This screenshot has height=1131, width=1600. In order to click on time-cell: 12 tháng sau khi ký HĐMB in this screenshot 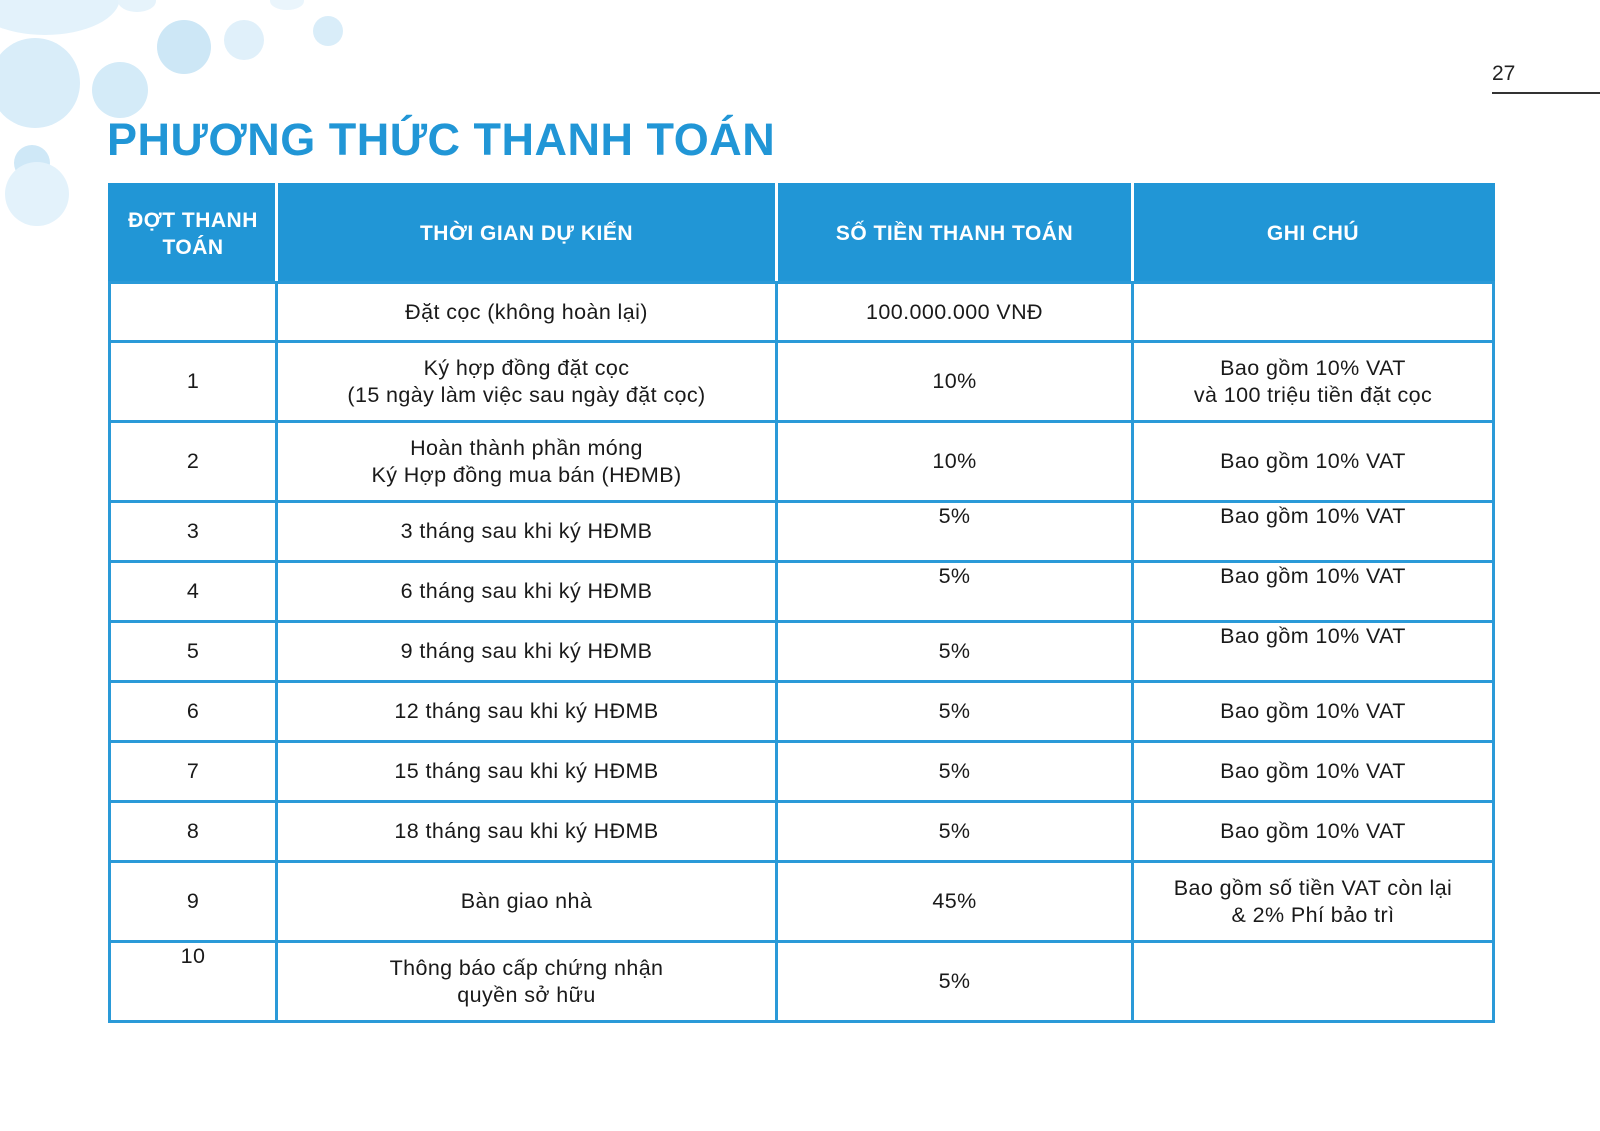, I will do `click(526, 711)`.